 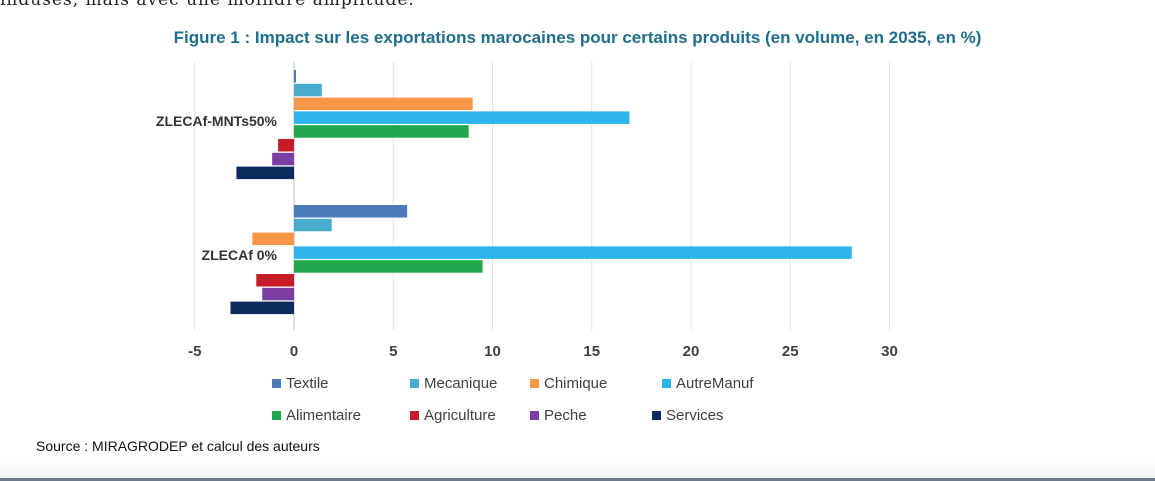 What do you see at coordinates (276, 415) in the screenshot?
I see `legend-swatch-alimentaire` at bounding box center [276, 415].